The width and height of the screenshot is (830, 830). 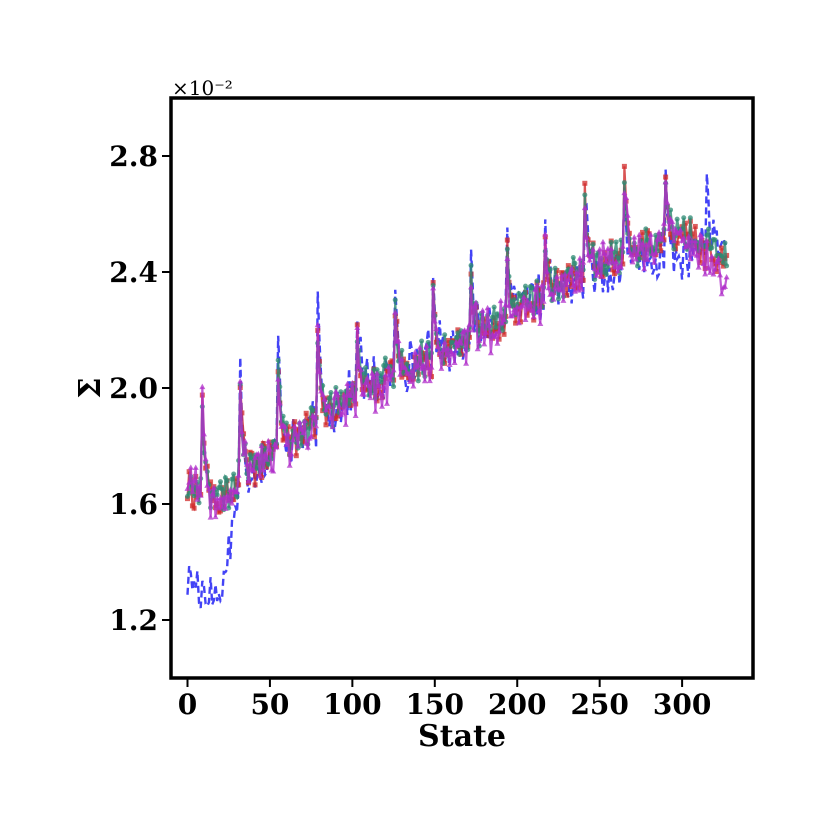 What do you see at coordinates (462, 736) in the screenshot?
I see `x-axis-label: State` at bounding box center [462, 736].